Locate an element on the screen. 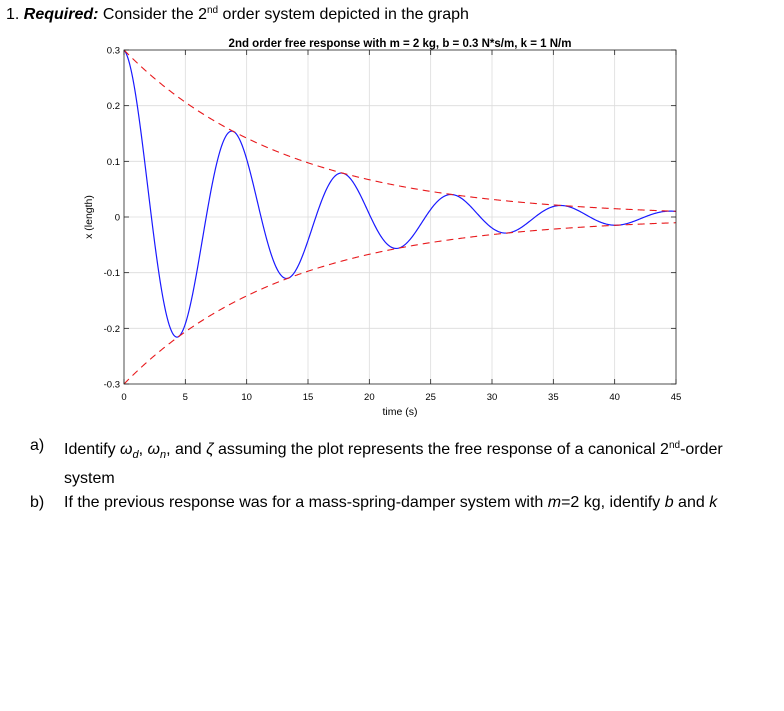  x-tick-label: 30 is located at coordinates (492, 397).